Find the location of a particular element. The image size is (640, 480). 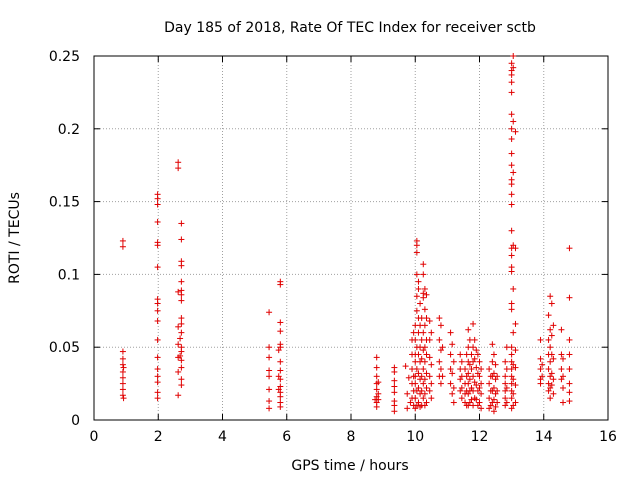

x-tick-label: 12 is located at coordinates (480, 437).